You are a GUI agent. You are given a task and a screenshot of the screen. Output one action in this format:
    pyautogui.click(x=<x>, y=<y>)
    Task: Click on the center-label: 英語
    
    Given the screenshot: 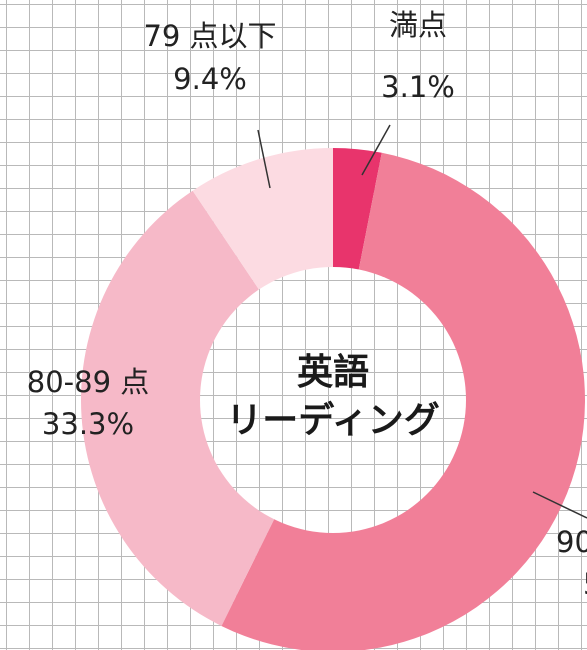 What is the action you would take?
    pyautogui.click(x=333, y=372)
    